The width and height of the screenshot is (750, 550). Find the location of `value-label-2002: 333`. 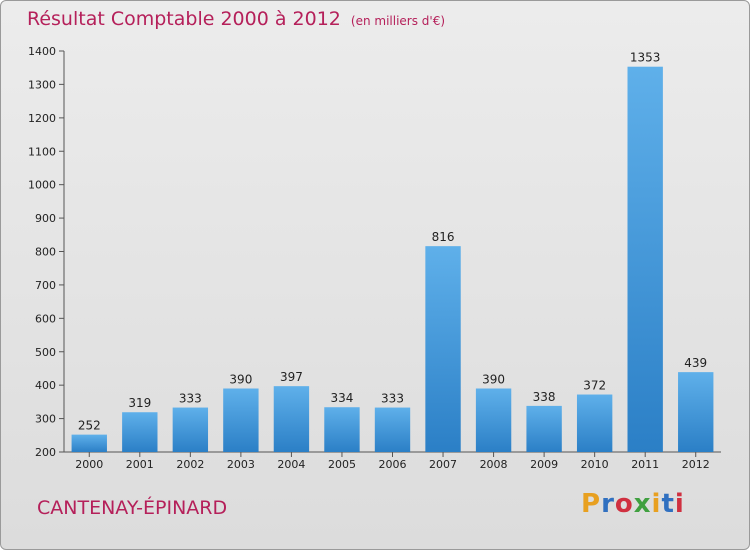

value-label-2002: 333 is located at coordinates (190, 399).